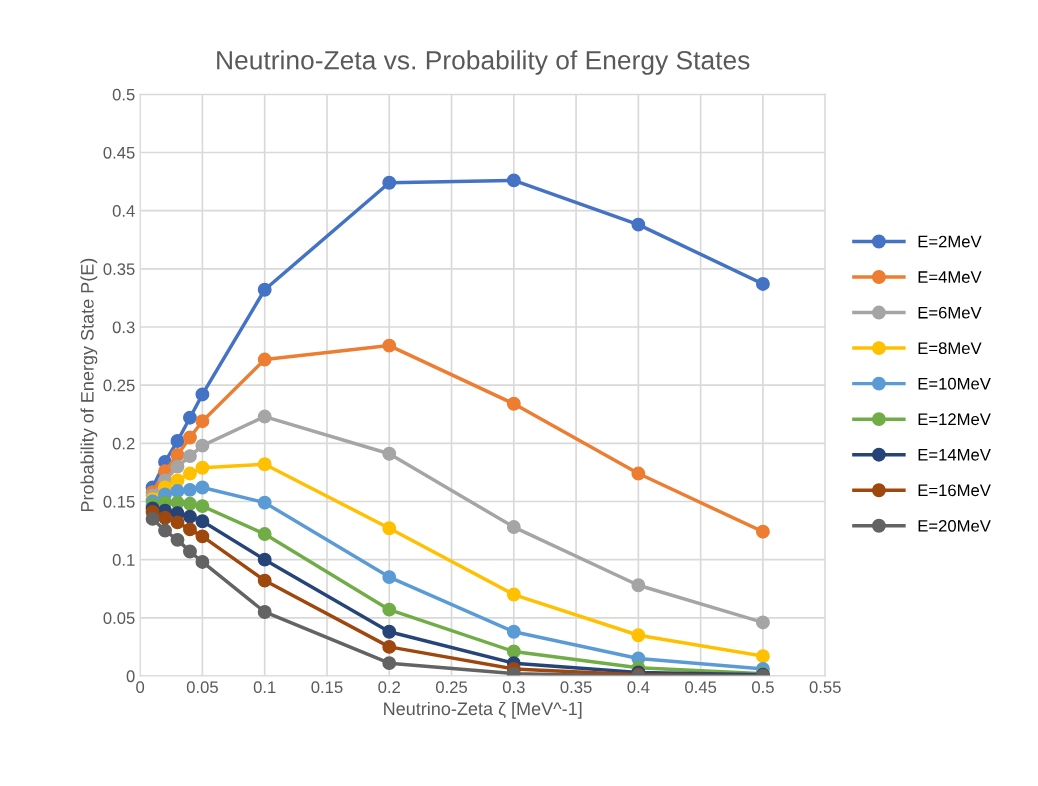 The width and height of the screenshot is (1038, 786). Describe the element at coordinates (638, 687) in the screenshot. I see `x-tick-label: 0.4` at that location.